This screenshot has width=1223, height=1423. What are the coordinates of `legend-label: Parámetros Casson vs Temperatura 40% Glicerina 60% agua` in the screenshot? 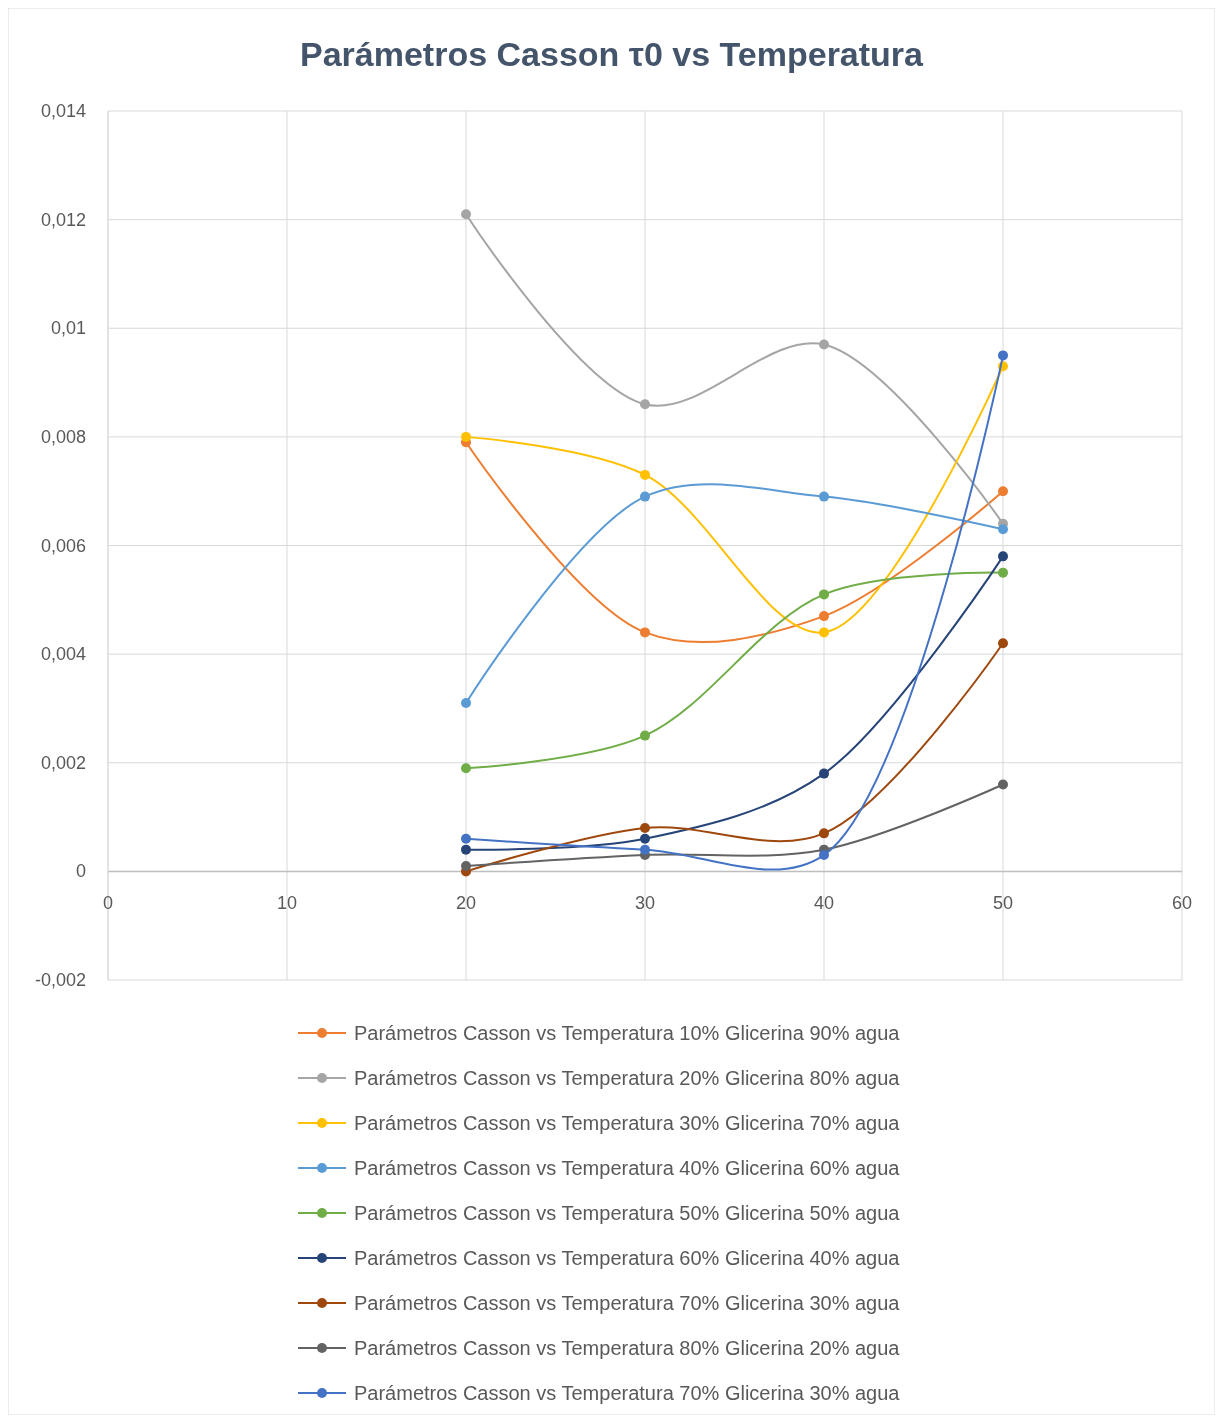 It's located at (627, 1168).